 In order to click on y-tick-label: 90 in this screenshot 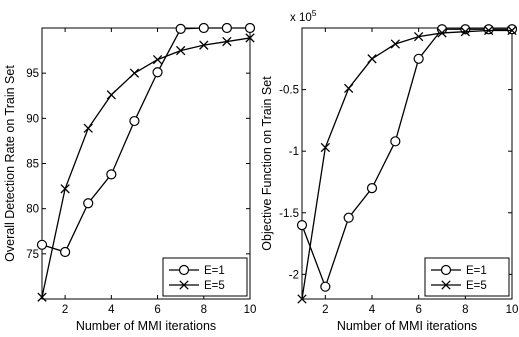, I will do `click(32, 119)`.